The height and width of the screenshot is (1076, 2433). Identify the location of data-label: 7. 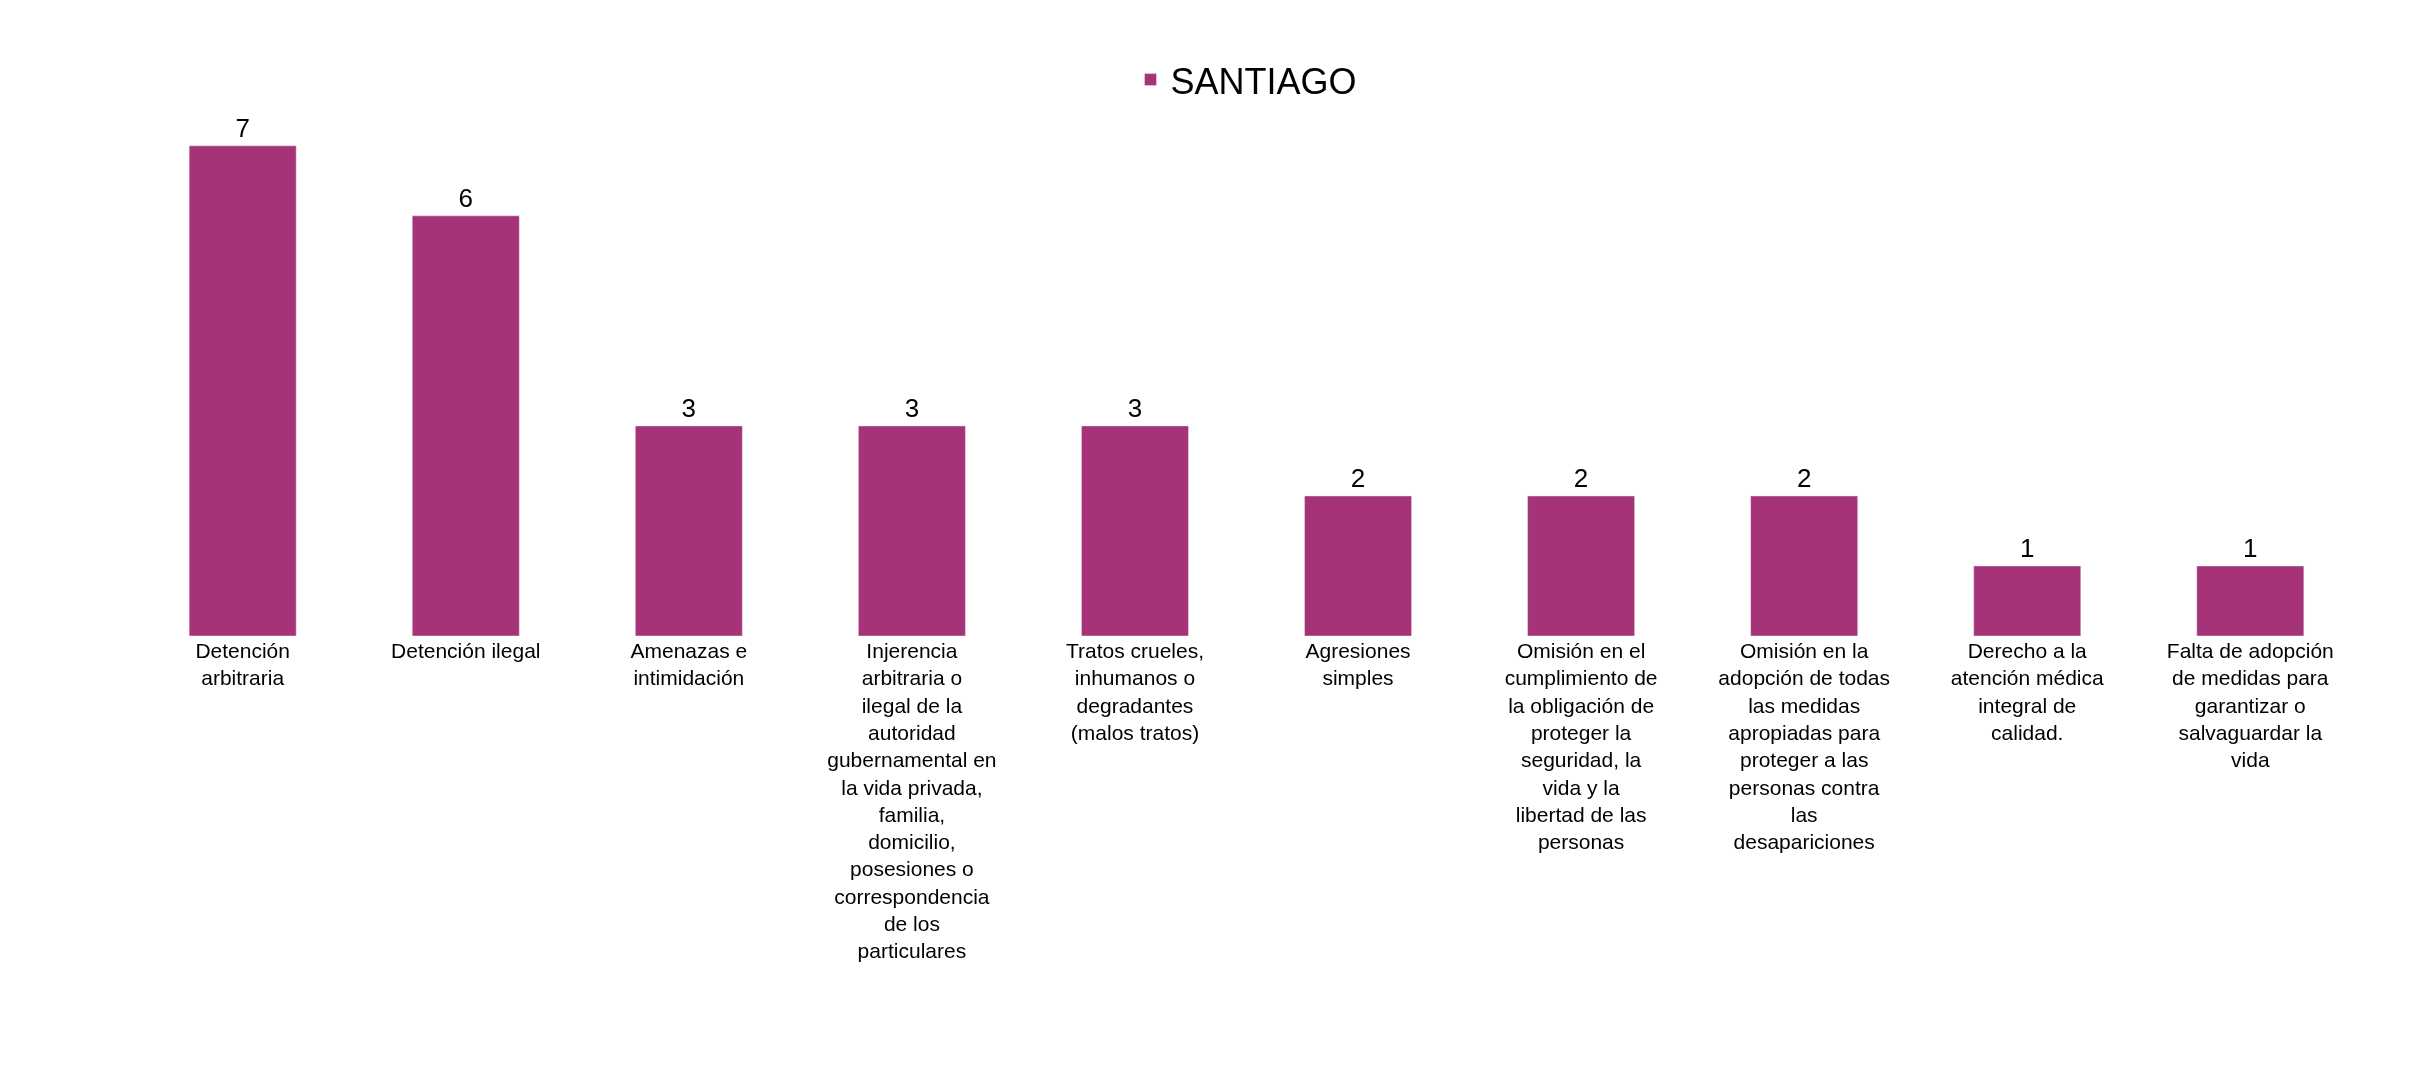
(242, 127).